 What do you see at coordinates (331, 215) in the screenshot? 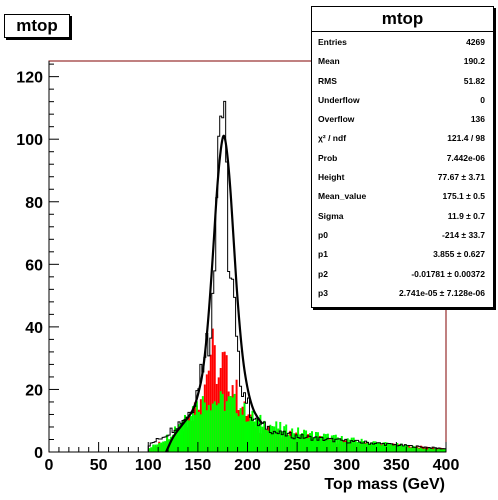
I see `stats-key: Sigma` at bounding box center [331, 215].